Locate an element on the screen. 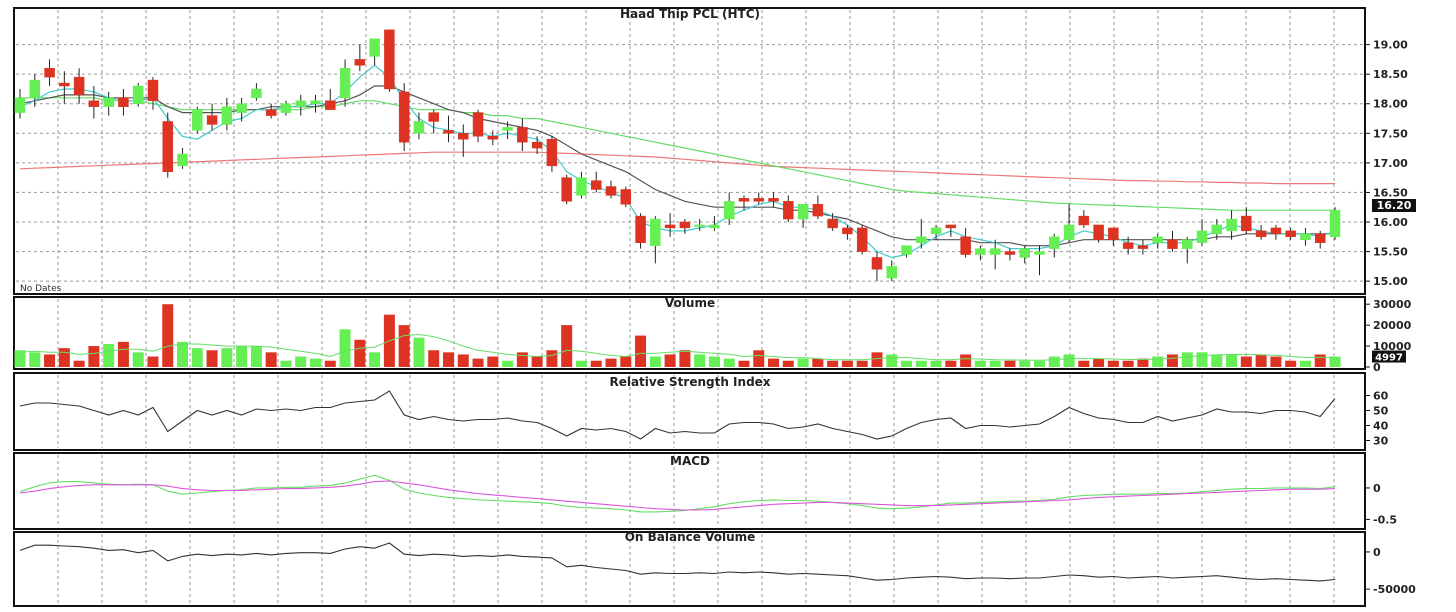 The width and height of the screenshot is (1456, 612). rsi-panel-frame is located at coordinates (689, 411).